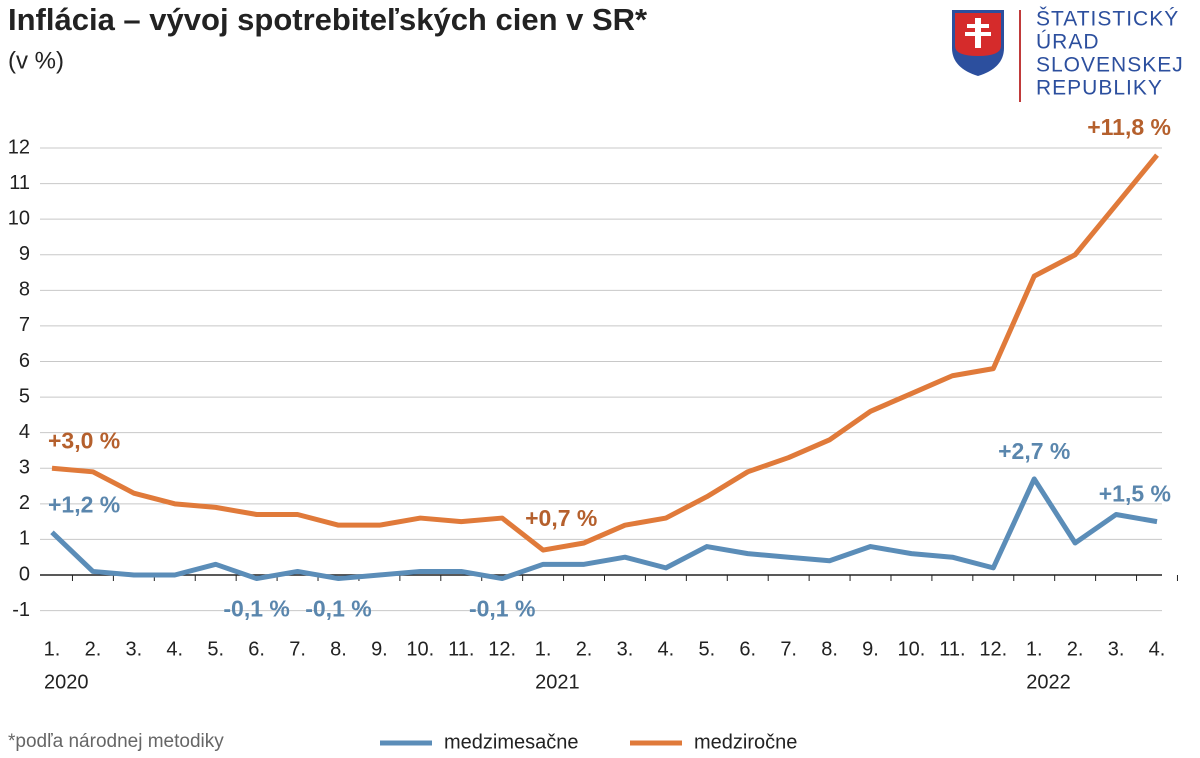  I want to click on logo, so click(986, 56).